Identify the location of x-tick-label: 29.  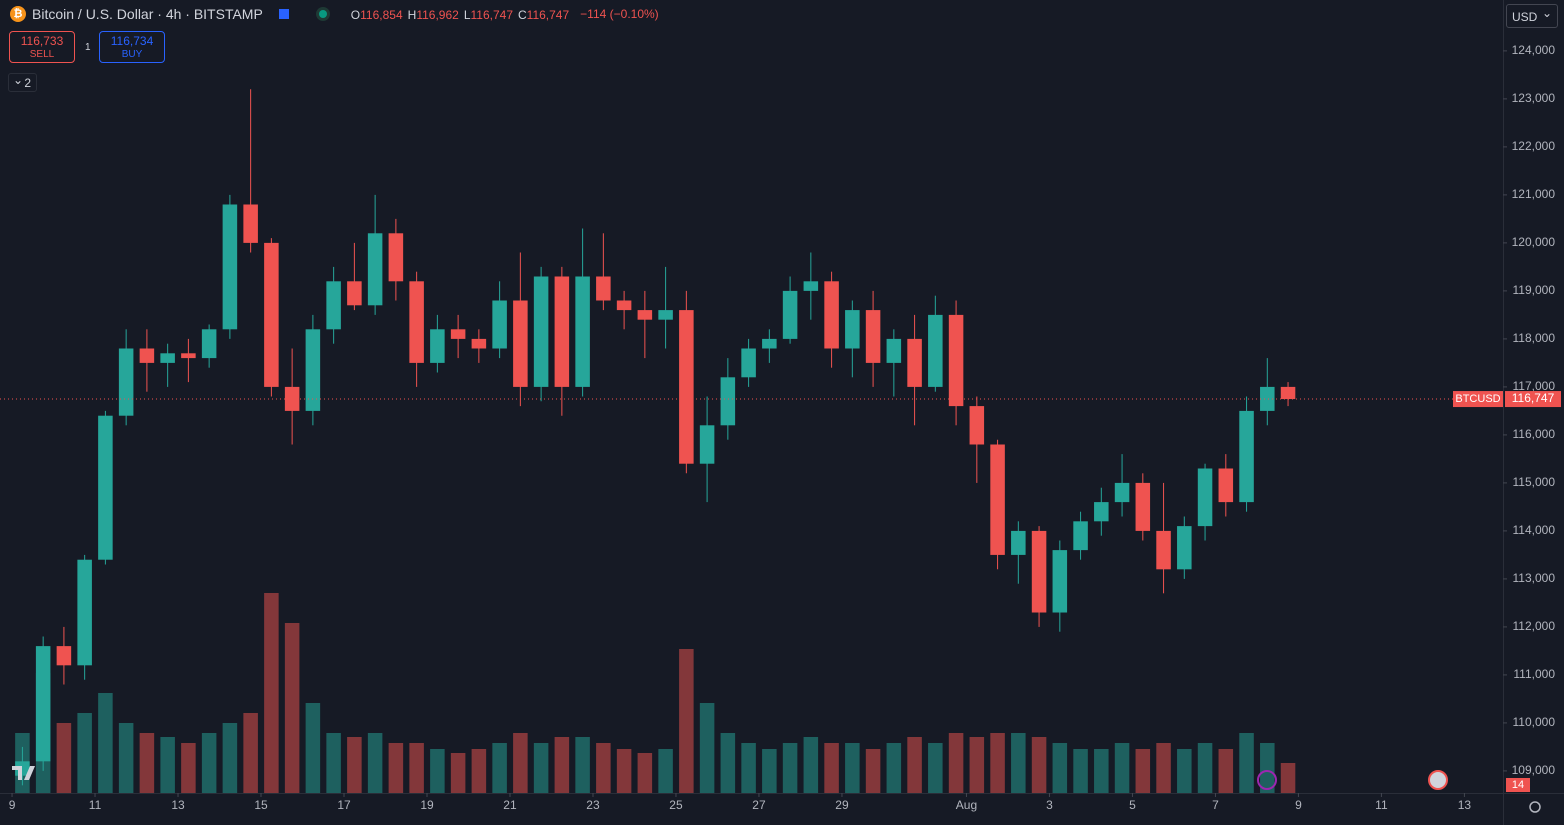
(842, 805).